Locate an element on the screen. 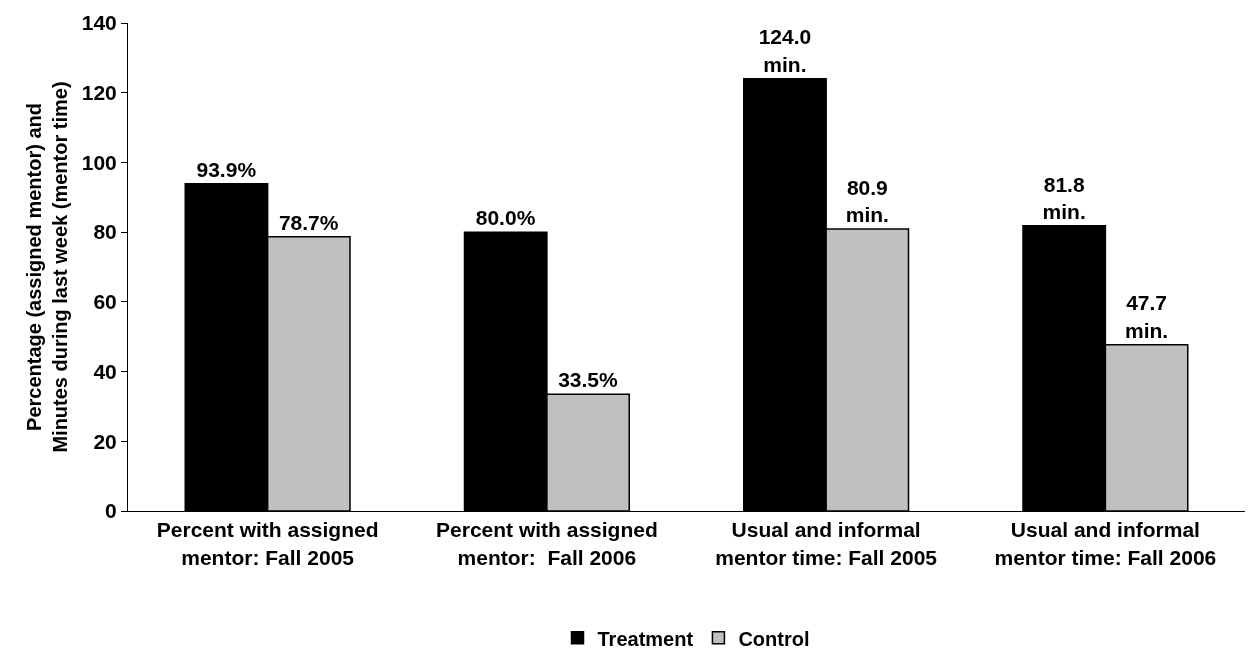  data-label: 78.7% is located at coordinates (308, 222).